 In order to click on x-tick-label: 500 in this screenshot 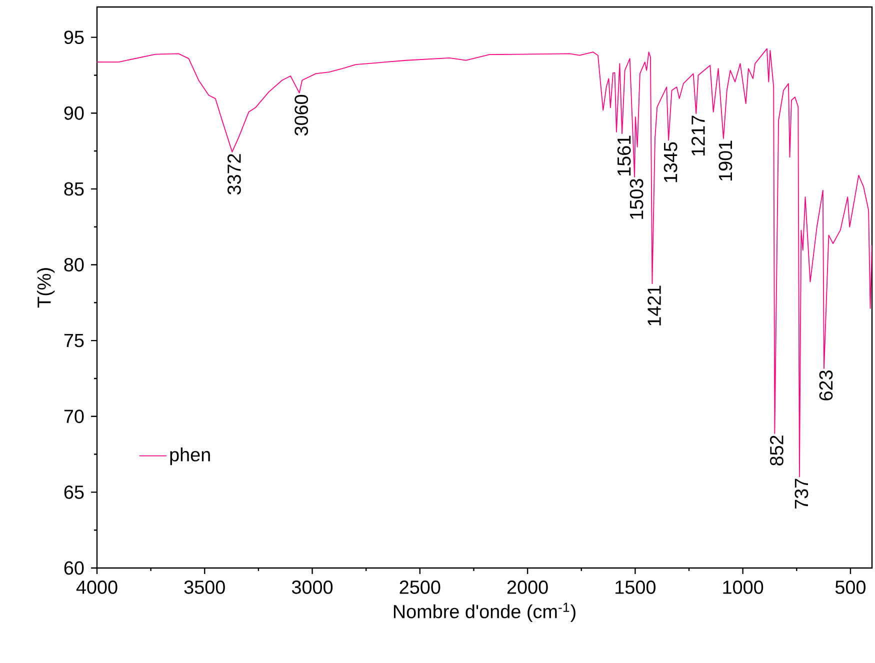, I will do `click(850, 587)`.